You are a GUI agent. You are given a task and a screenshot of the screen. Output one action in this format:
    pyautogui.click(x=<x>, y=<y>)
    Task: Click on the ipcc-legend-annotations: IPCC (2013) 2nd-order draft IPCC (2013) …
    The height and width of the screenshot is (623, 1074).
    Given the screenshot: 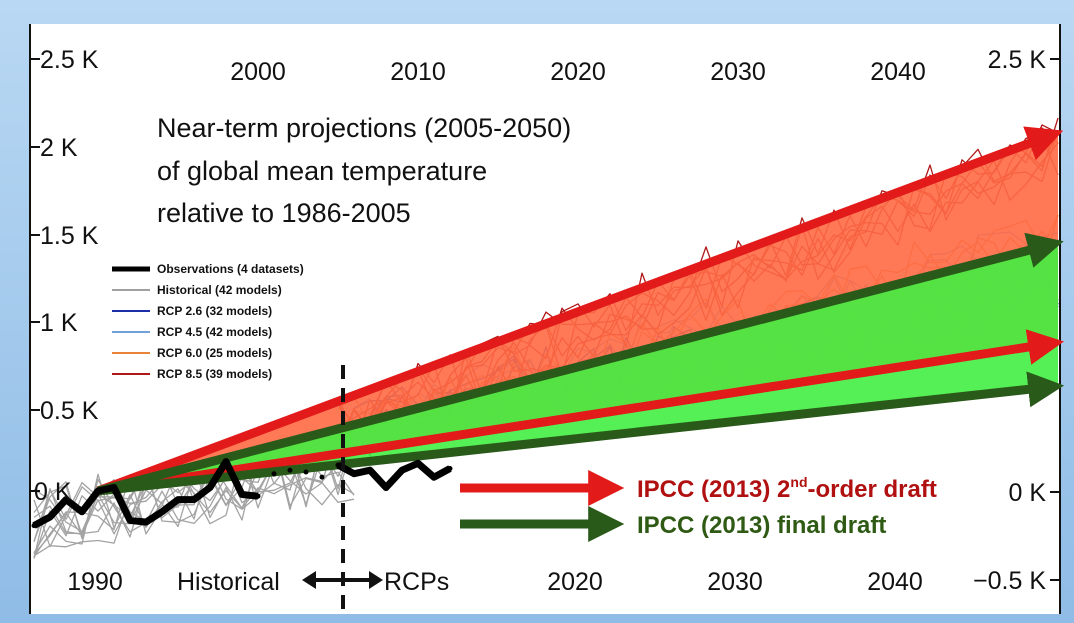 What is the action you would take?
    pyautogui.click(x=698, y=506)
    